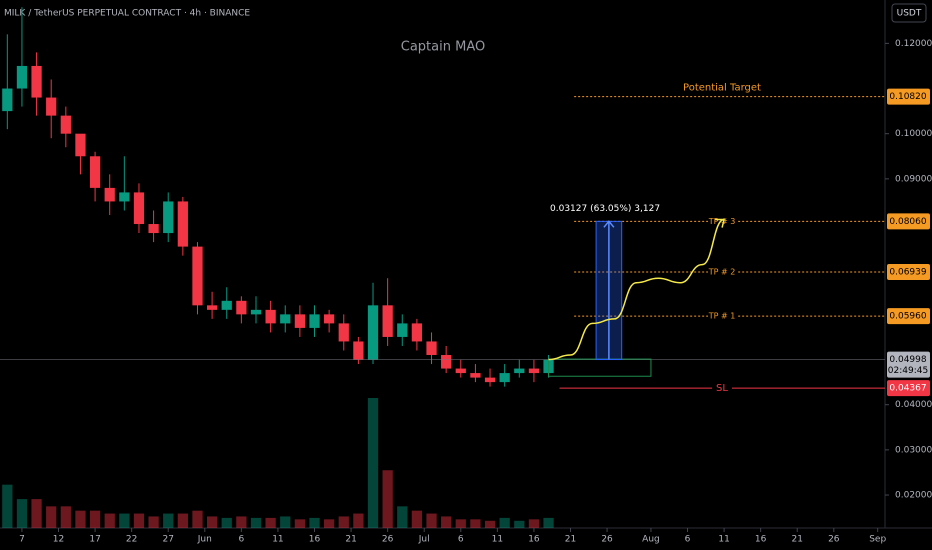 The height and width of the screenshot is (550, 932). I want to click on x-tick-label: 11, so click(497, 540).